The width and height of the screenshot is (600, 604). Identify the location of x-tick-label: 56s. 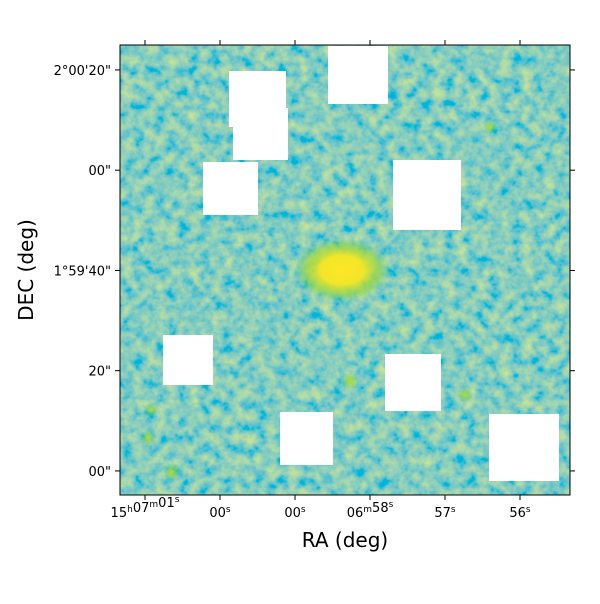
(520, 513).